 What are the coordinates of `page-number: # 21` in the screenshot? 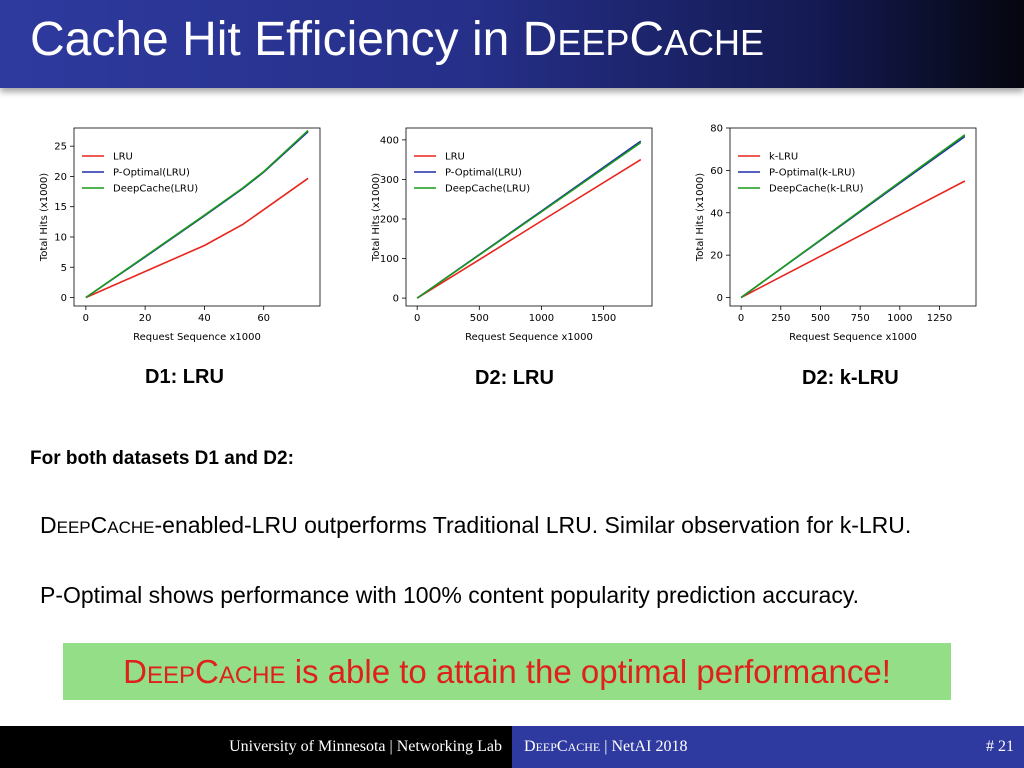 It's located at (1000, 746).